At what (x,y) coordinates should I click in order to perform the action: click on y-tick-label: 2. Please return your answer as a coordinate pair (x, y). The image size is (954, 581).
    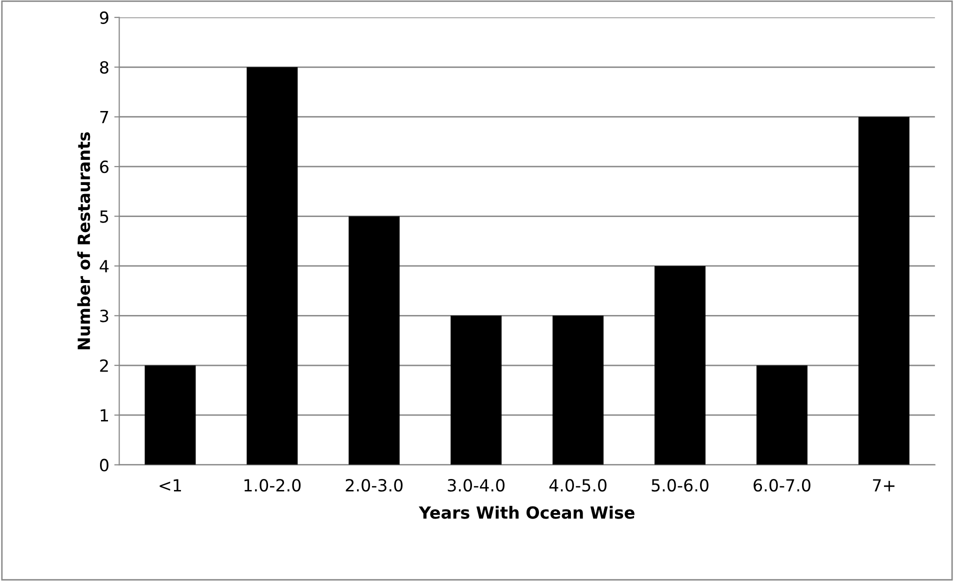
    Looking at the image, I should click on (104, 365).